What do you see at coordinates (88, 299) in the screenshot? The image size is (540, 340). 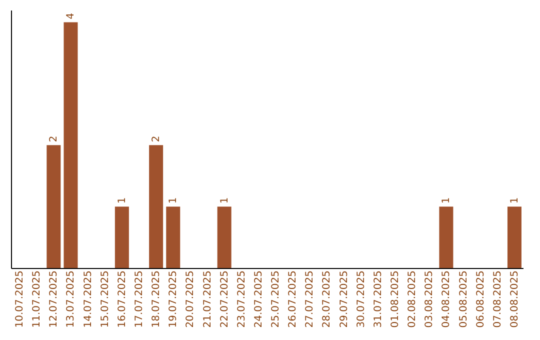 I see `x-tick-label: 14.07.2025` at bounding box center [88, 299].